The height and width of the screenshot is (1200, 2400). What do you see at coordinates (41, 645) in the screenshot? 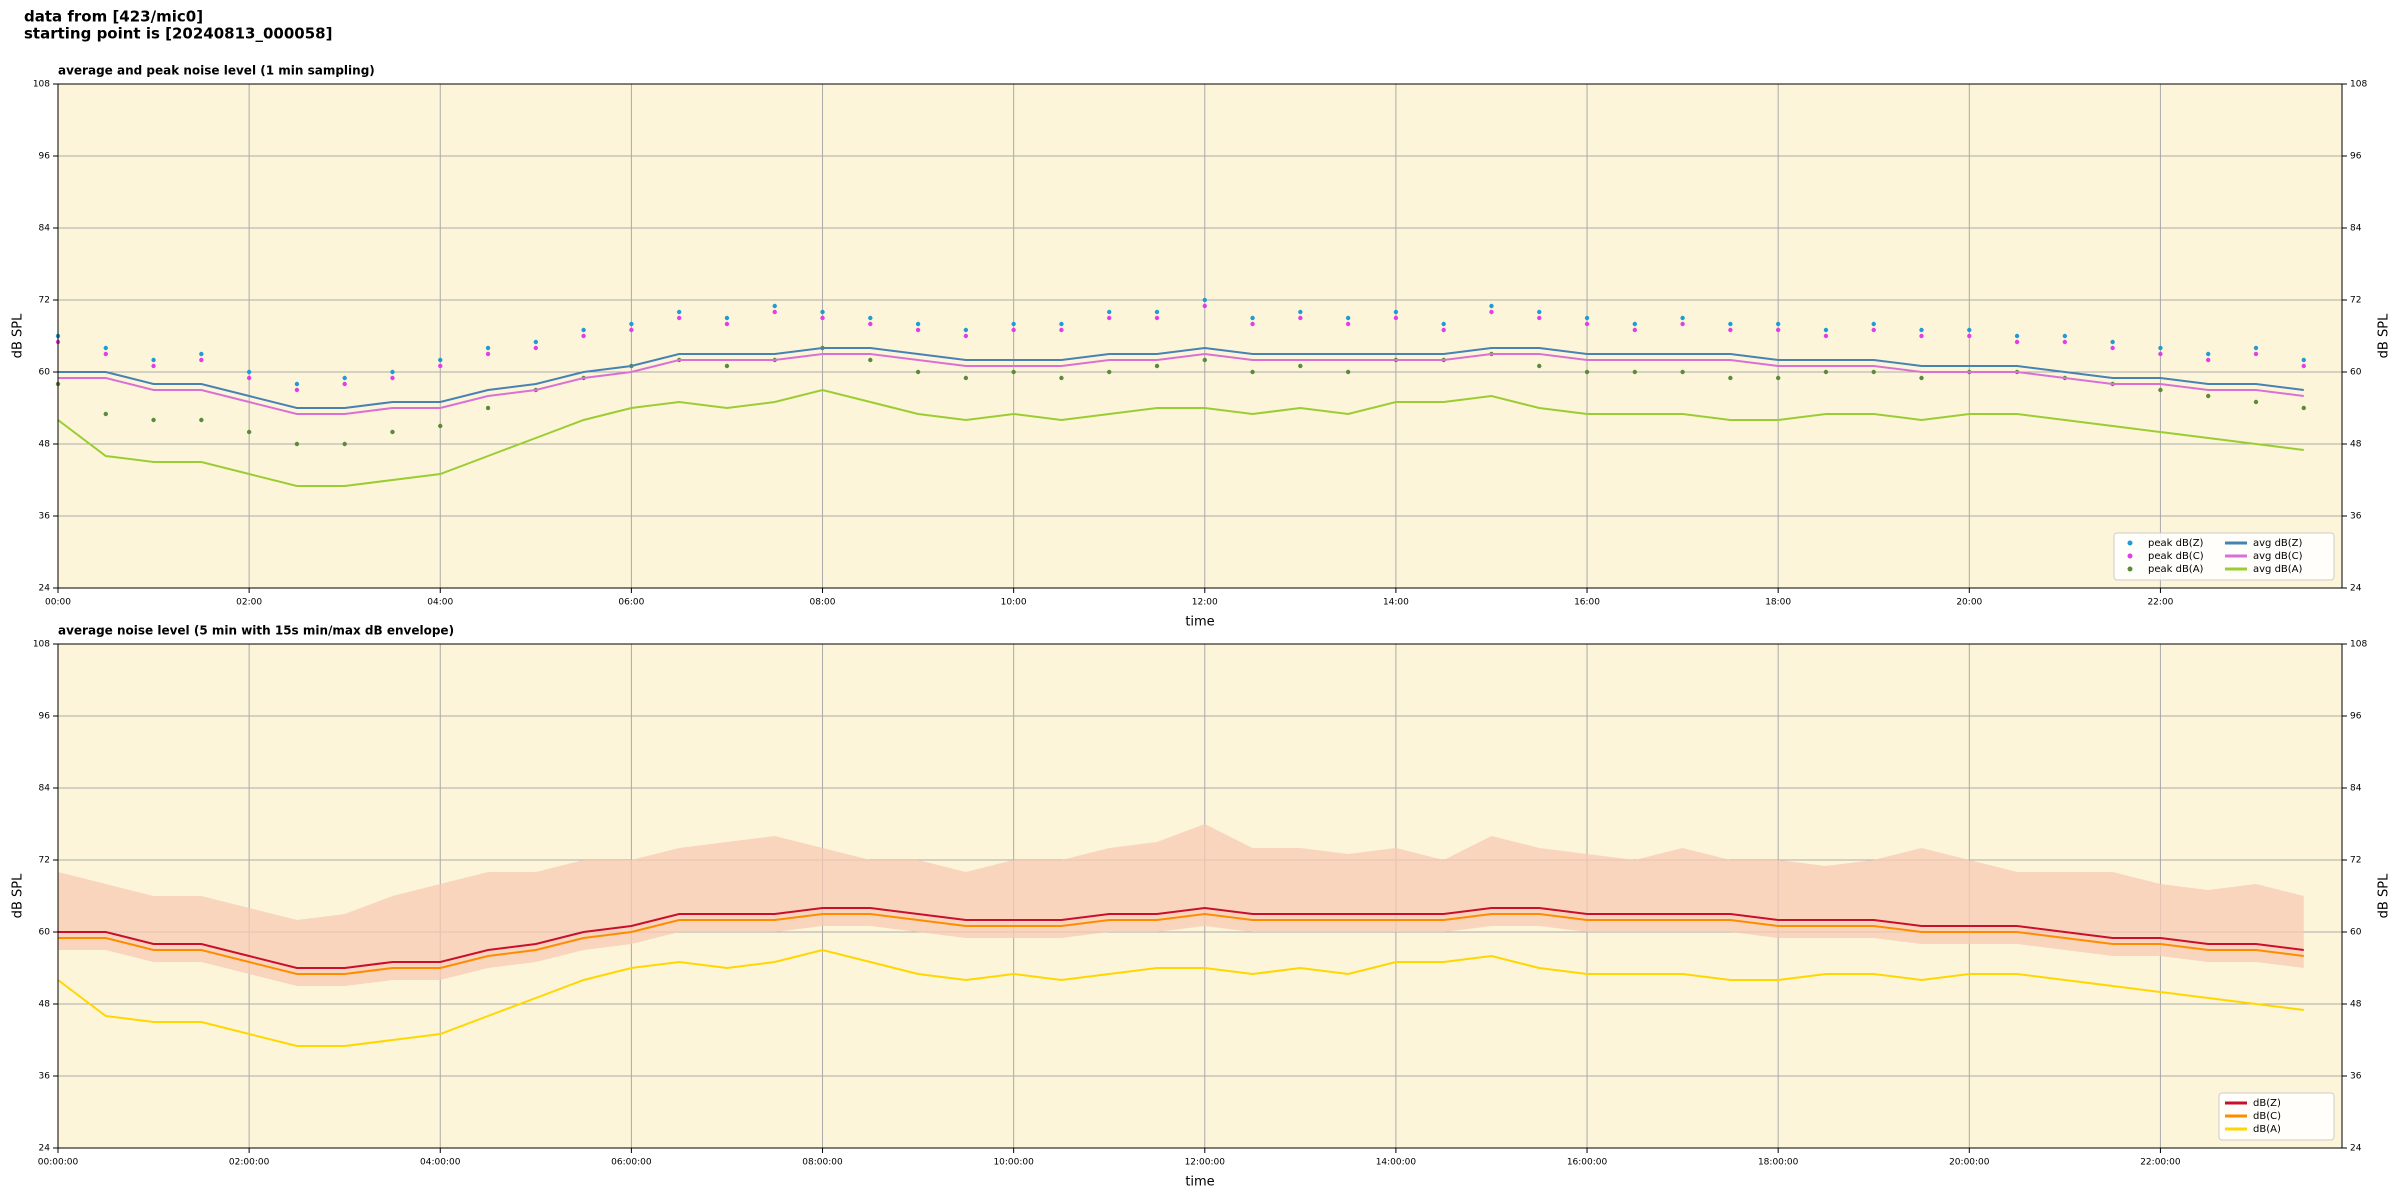
I see `y-tick-label: 108` at bounding box center [41, 645].